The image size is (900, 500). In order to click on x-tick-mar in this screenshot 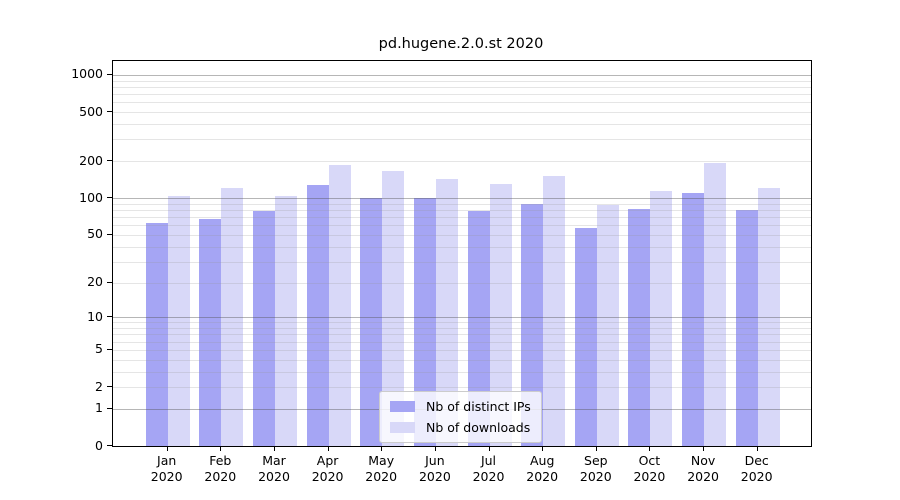, I will do `click(274, 448)`.